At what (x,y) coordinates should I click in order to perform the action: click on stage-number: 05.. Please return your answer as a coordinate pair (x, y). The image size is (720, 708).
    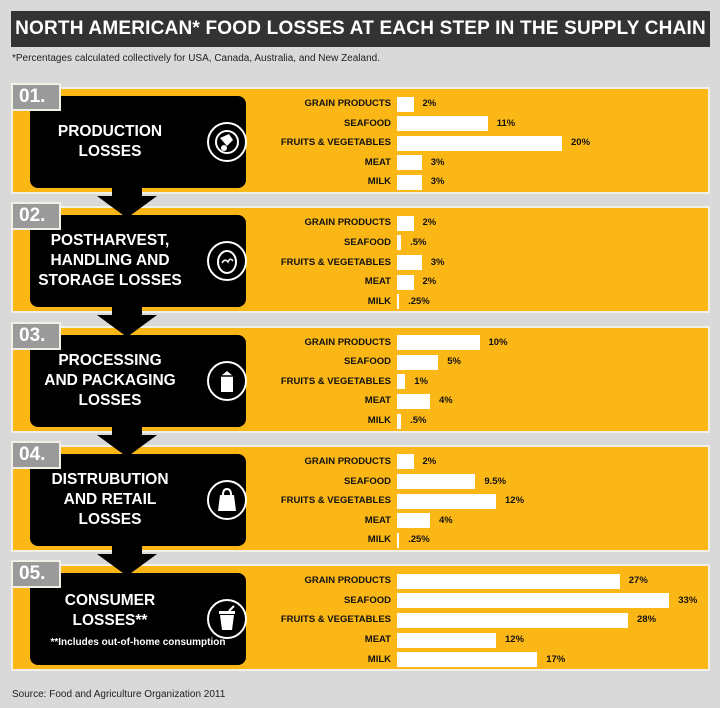
    Looking at the image, I should click on (36, 574).